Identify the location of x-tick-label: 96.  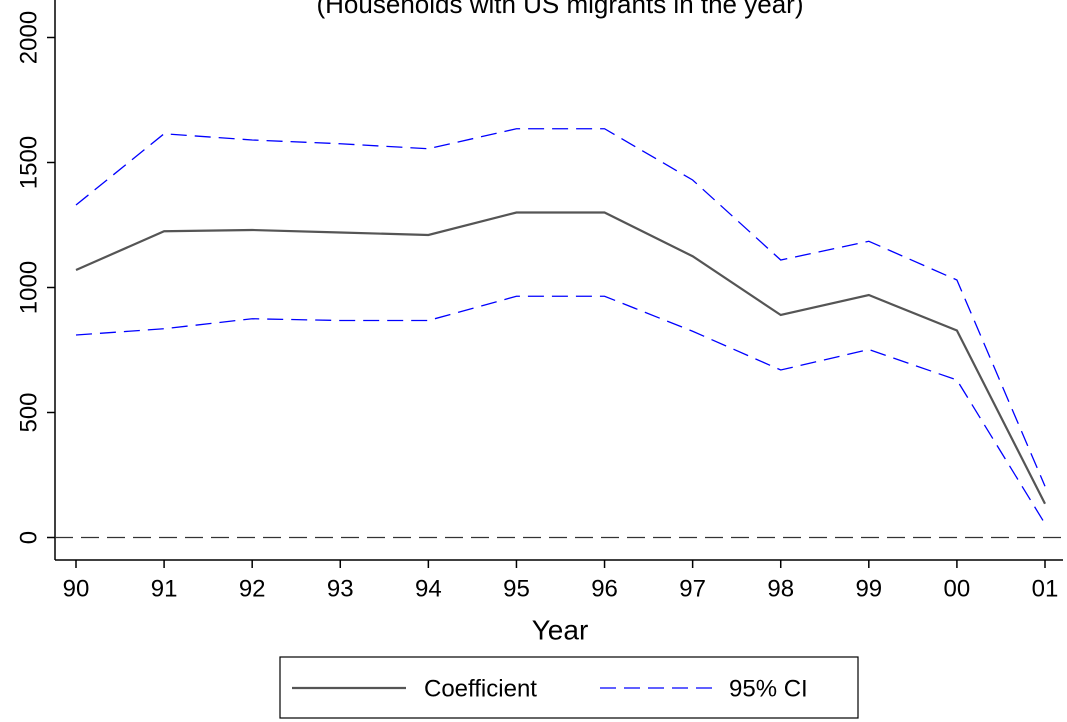
(604, 588).